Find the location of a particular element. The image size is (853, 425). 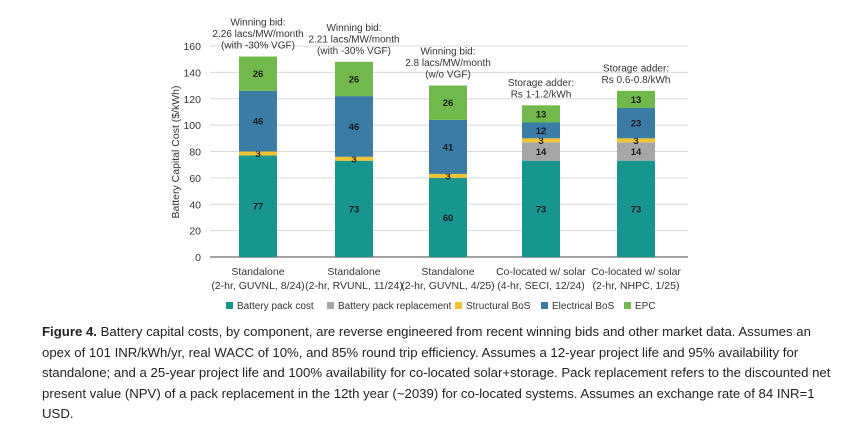

y-tick-label: 80 is located at coordinates (195, 153).